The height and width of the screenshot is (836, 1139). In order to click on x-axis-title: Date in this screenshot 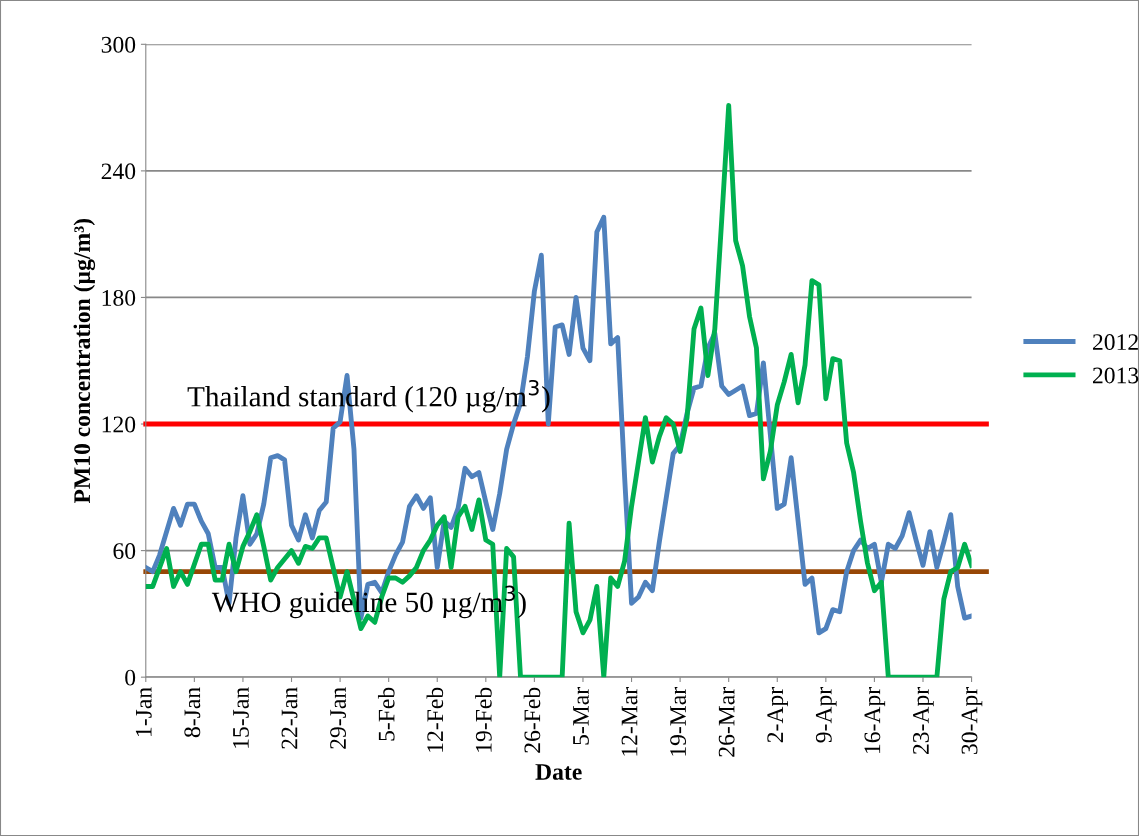, I will do `click(558, 772)`.